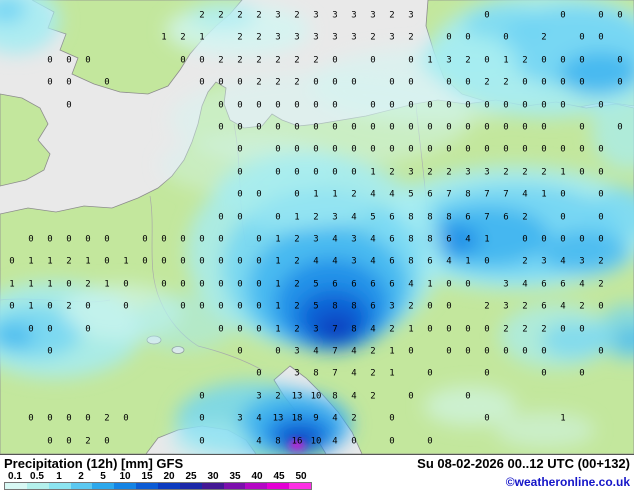  I want to click on legend-label: 10, so click(125, 476).